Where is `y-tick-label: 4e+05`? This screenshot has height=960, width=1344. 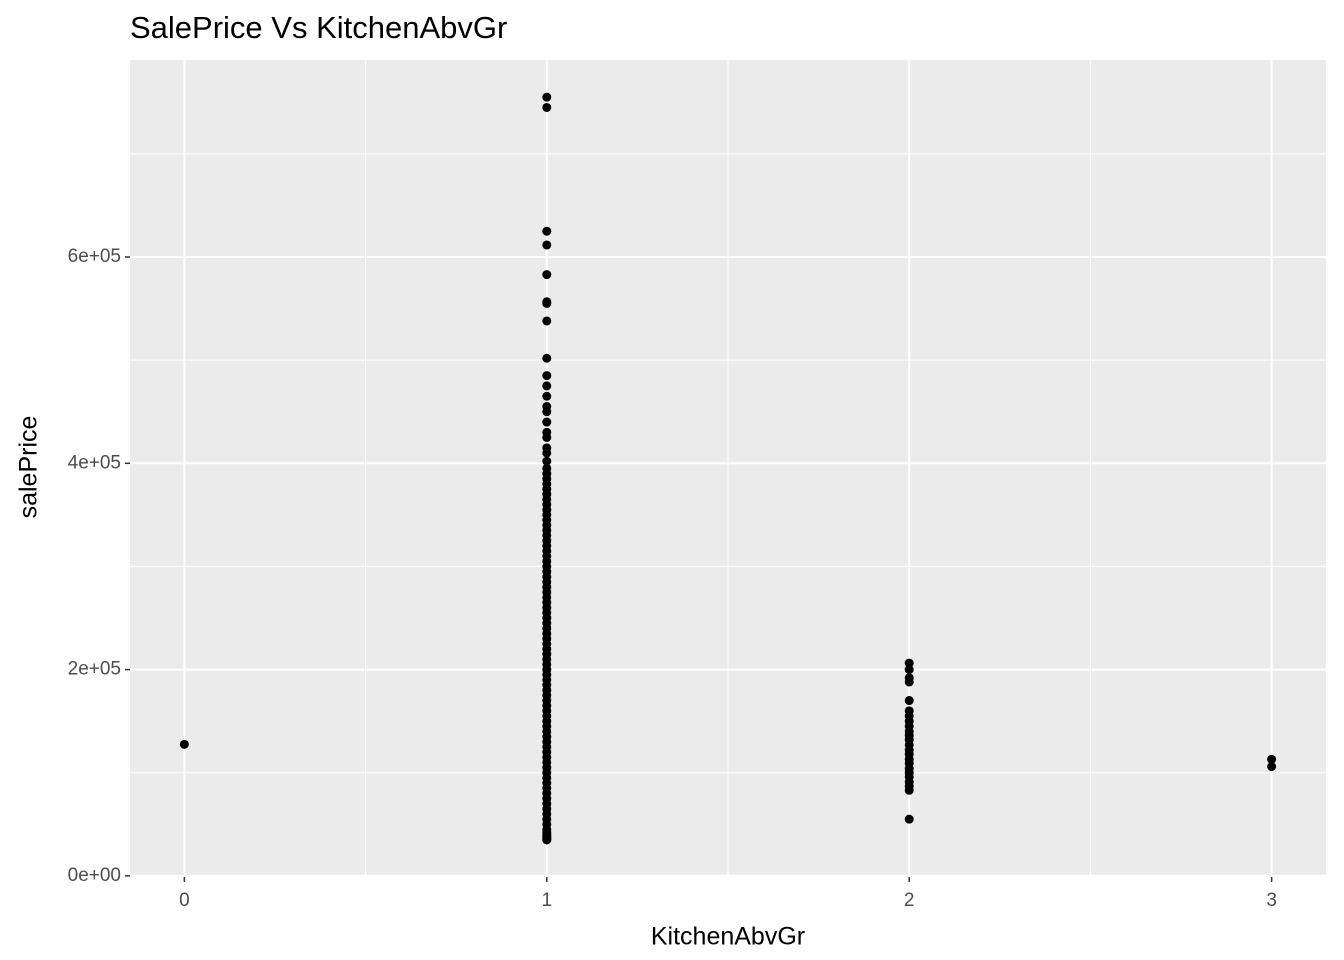 y-tick-label: 4e+05 is located at coordinates (94, 462).